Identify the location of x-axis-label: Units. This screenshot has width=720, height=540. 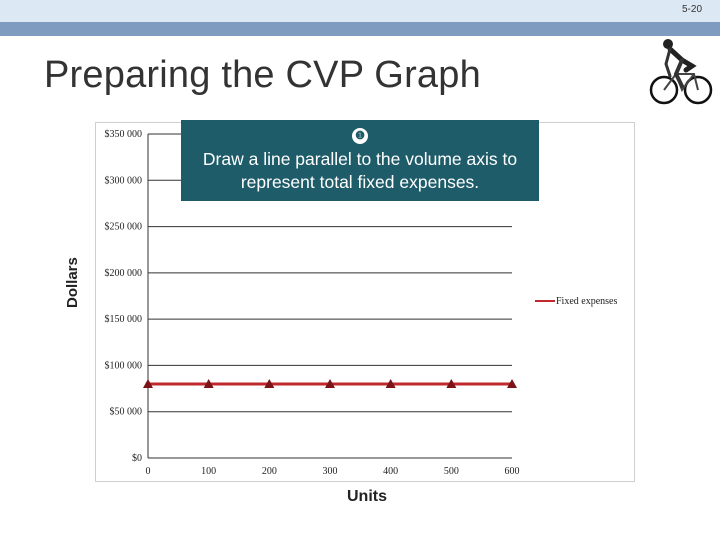
(367, 496).